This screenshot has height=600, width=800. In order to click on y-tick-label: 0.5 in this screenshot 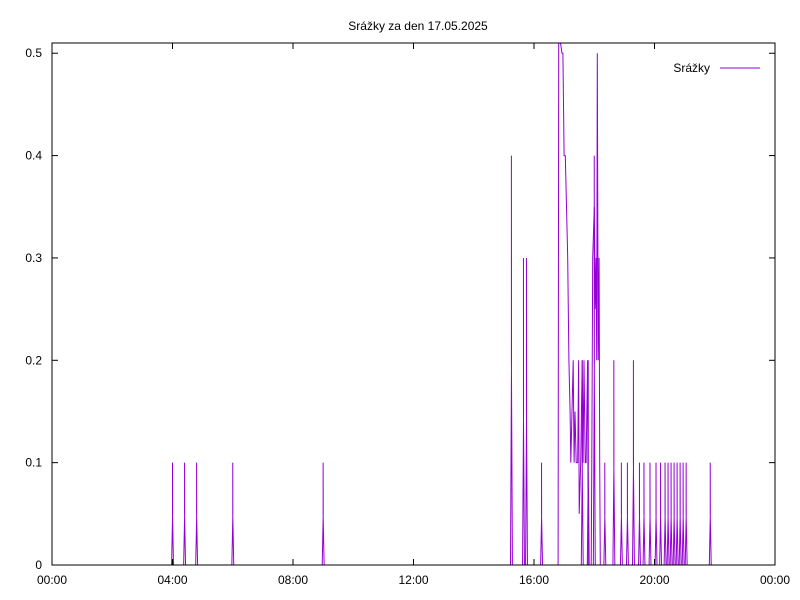, I will do `click(33, 53)`.